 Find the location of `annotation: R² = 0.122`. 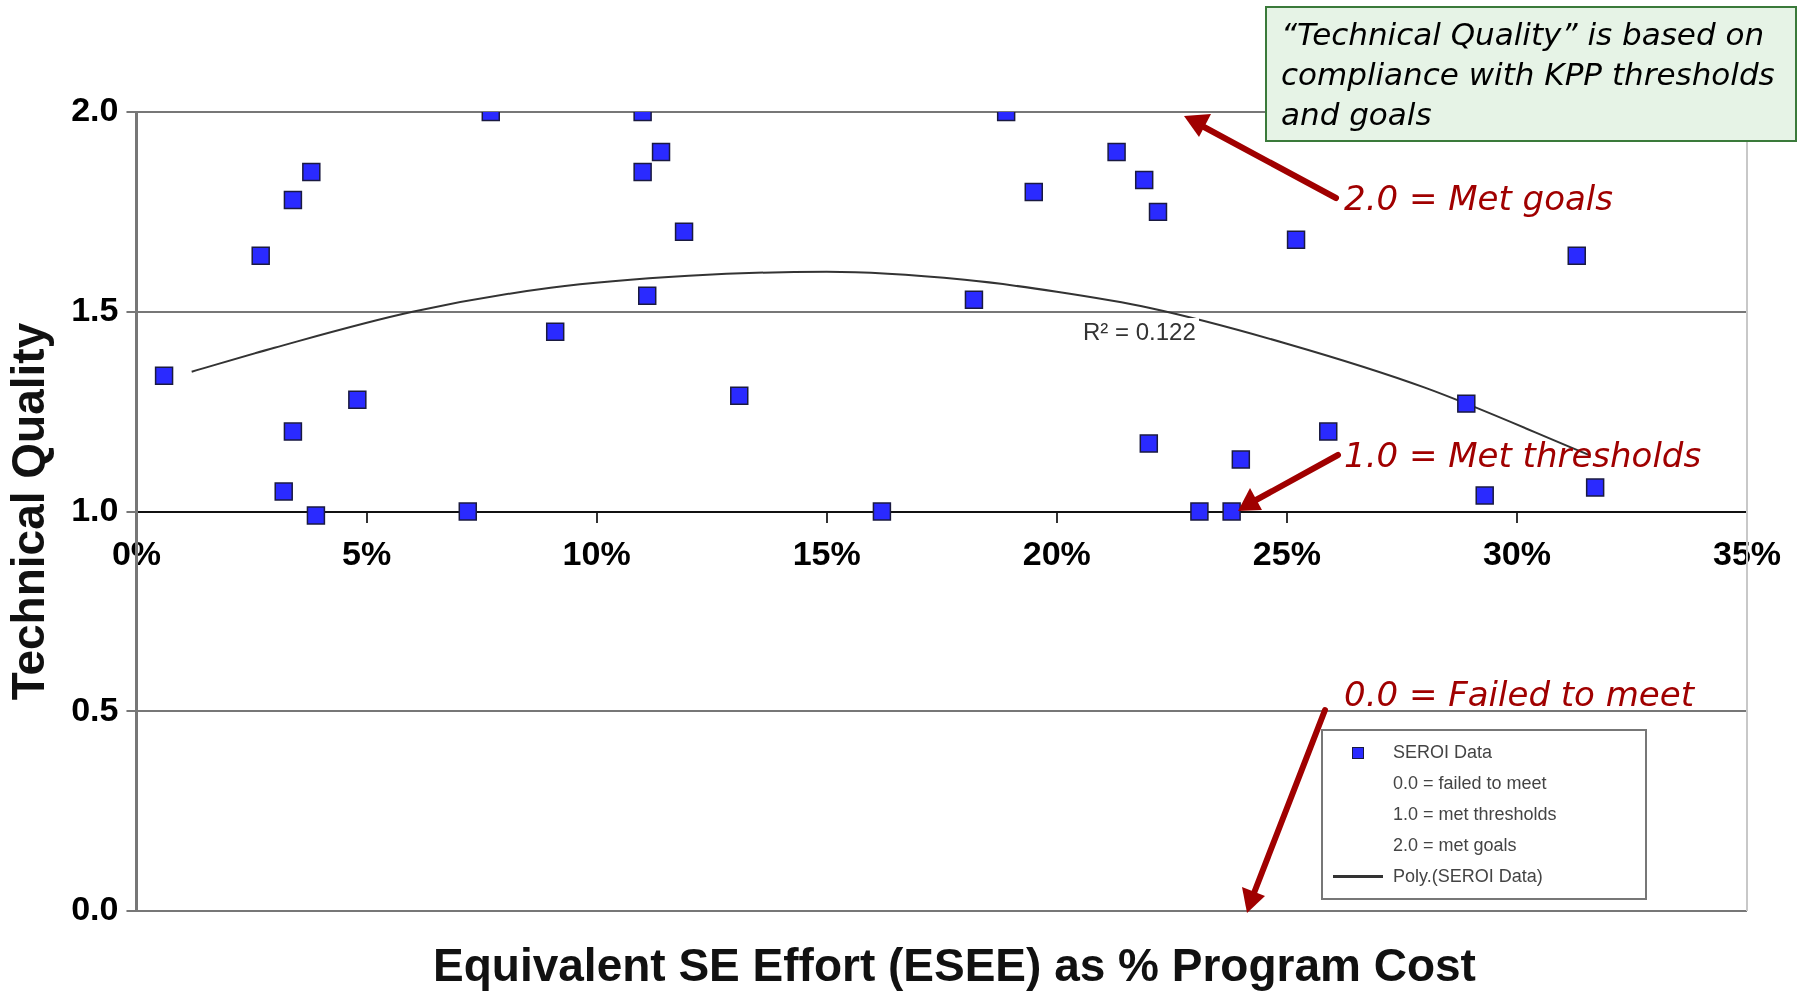

annotation: R² = 0.122 is located at coordinates (1139, 332).